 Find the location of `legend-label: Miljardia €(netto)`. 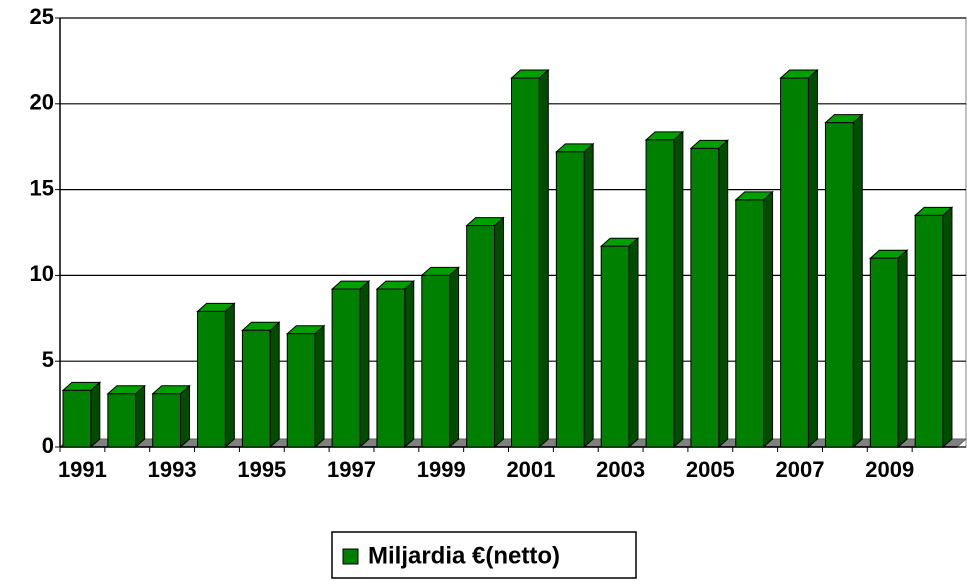

legend-label: Miljardia €(netto) is located at coordinates (464, 555).